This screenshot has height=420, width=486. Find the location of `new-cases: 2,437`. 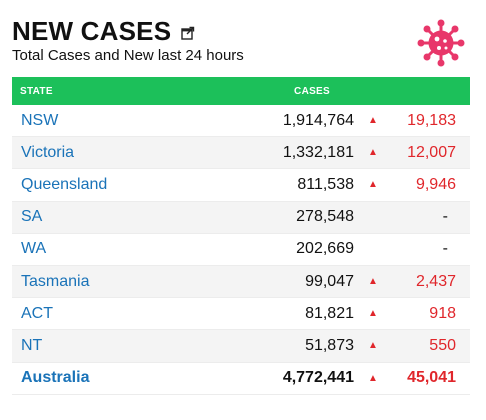

new-cases: 2,437 is located at coordinates (435, 281).